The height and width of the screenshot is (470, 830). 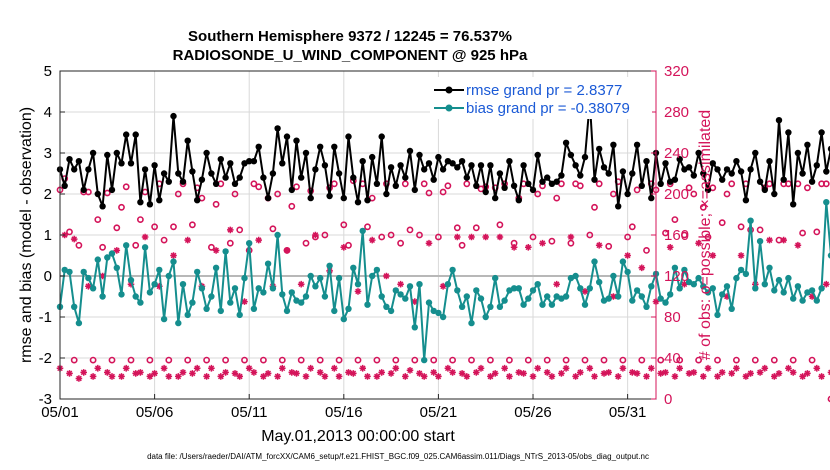 I want to click on legend-box, so click(x=541, y=98).